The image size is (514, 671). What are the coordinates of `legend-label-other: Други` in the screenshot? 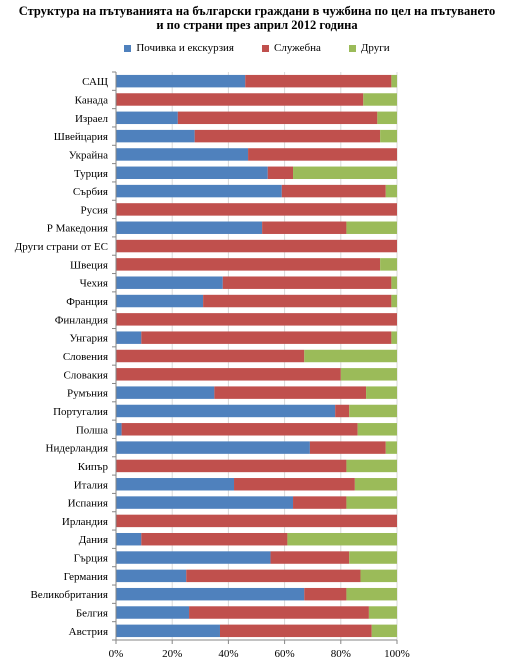 It's located at (375, 48).